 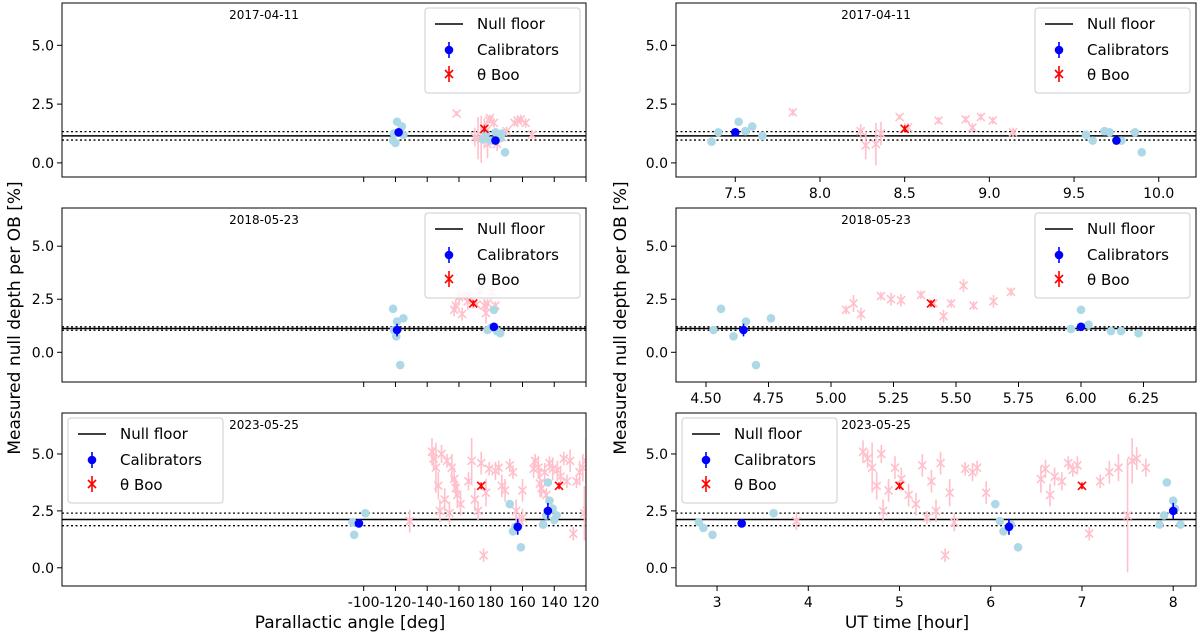 What do you see at coordinates (586, 603) in the screenshot?
I see `x-tick-label: 120` at bounding box center [586, 603].